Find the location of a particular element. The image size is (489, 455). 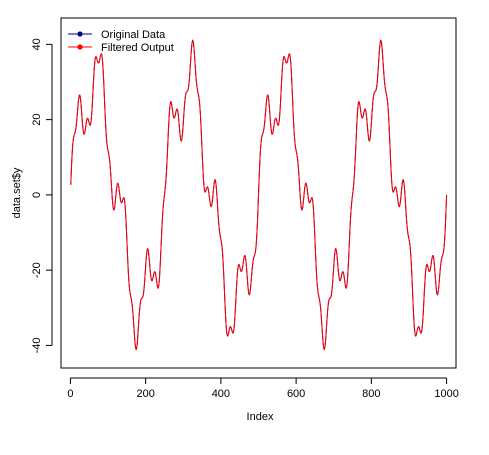

y-axis-title: data.set$y is located at coordinates (17, 192).